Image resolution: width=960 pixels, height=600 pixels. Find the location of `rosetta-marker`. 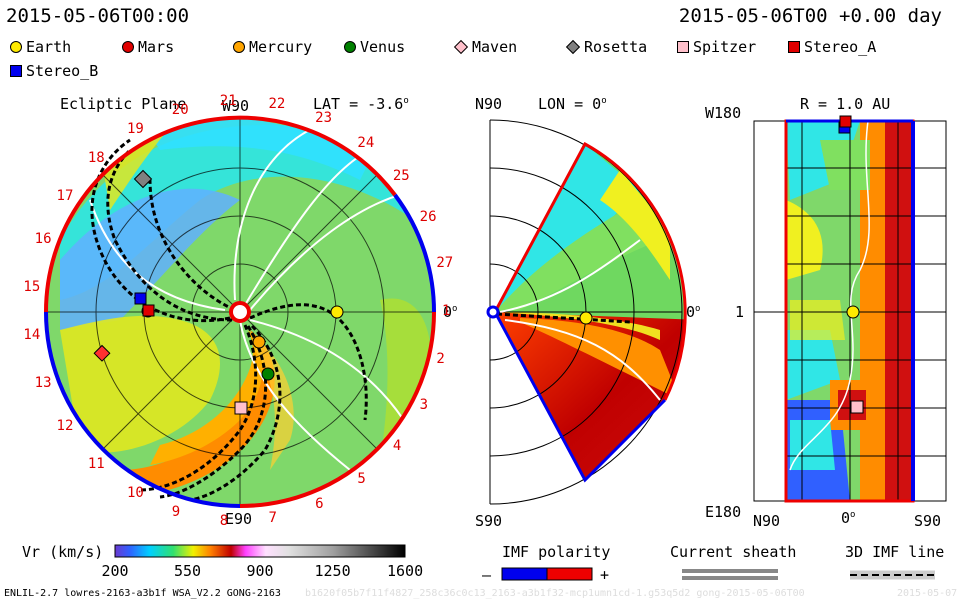

rosetta-marker is located at coordinates (143, 179).